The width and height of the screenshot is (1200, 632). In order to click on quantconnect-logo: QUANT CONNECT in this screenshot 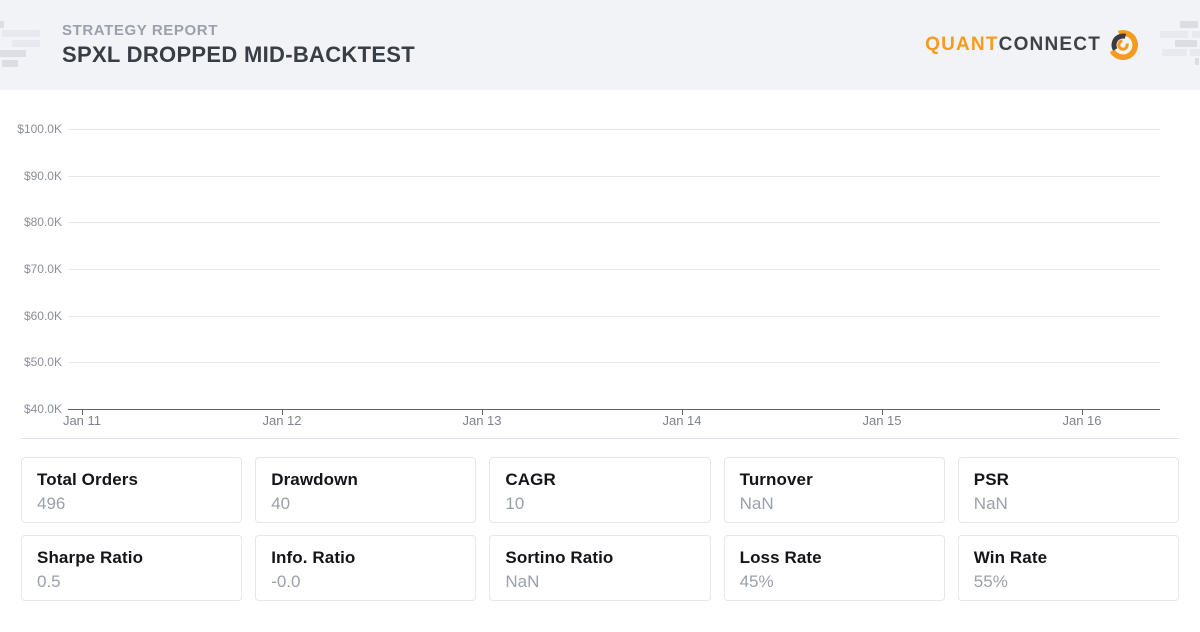, I will do `click(1032, 45)`.